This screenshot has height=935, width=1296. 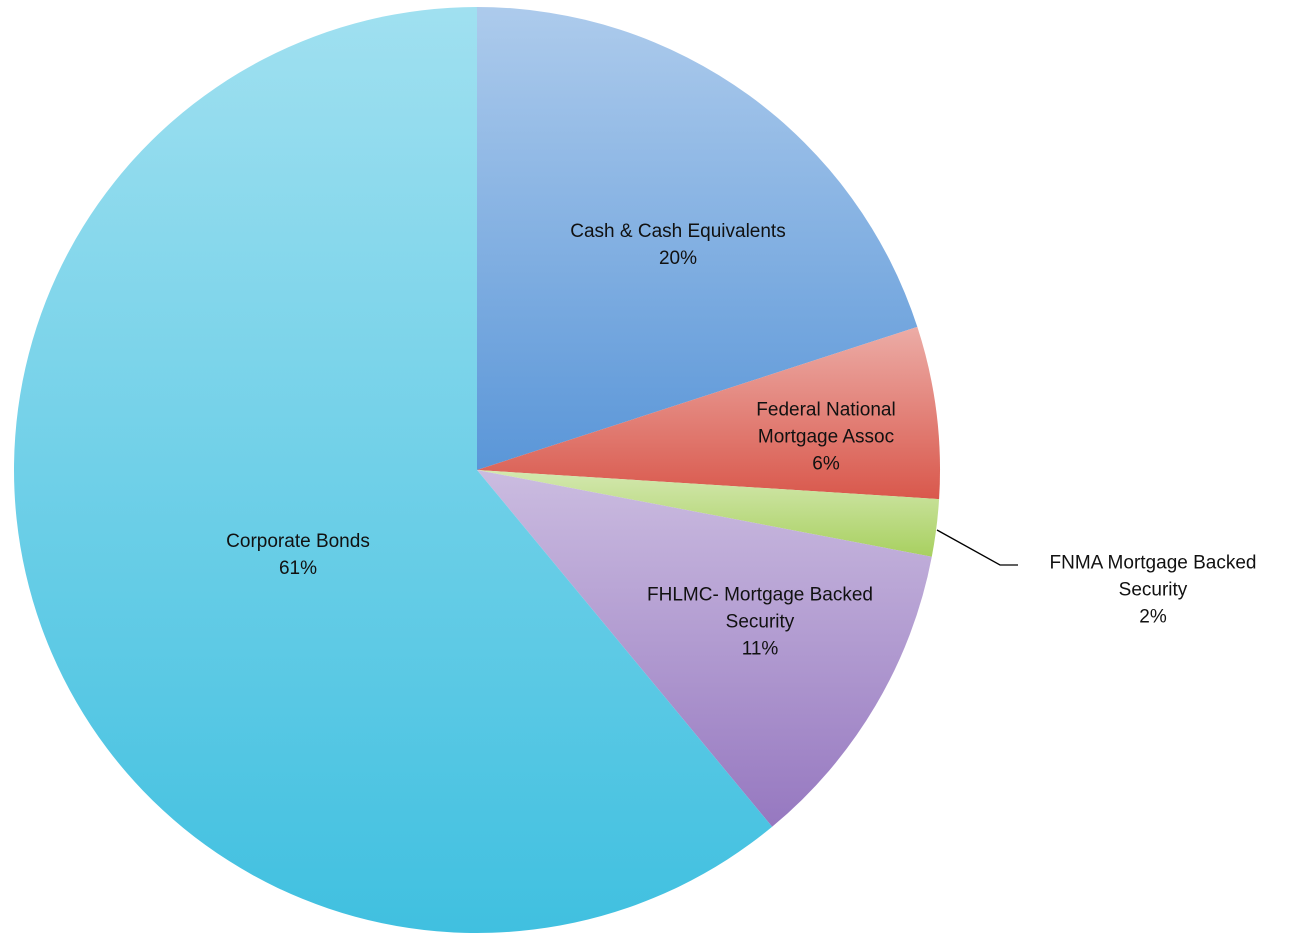 I want to click on data-label: FNMA Mortgage Backed Security 2%, so click(x=1153, y=590).